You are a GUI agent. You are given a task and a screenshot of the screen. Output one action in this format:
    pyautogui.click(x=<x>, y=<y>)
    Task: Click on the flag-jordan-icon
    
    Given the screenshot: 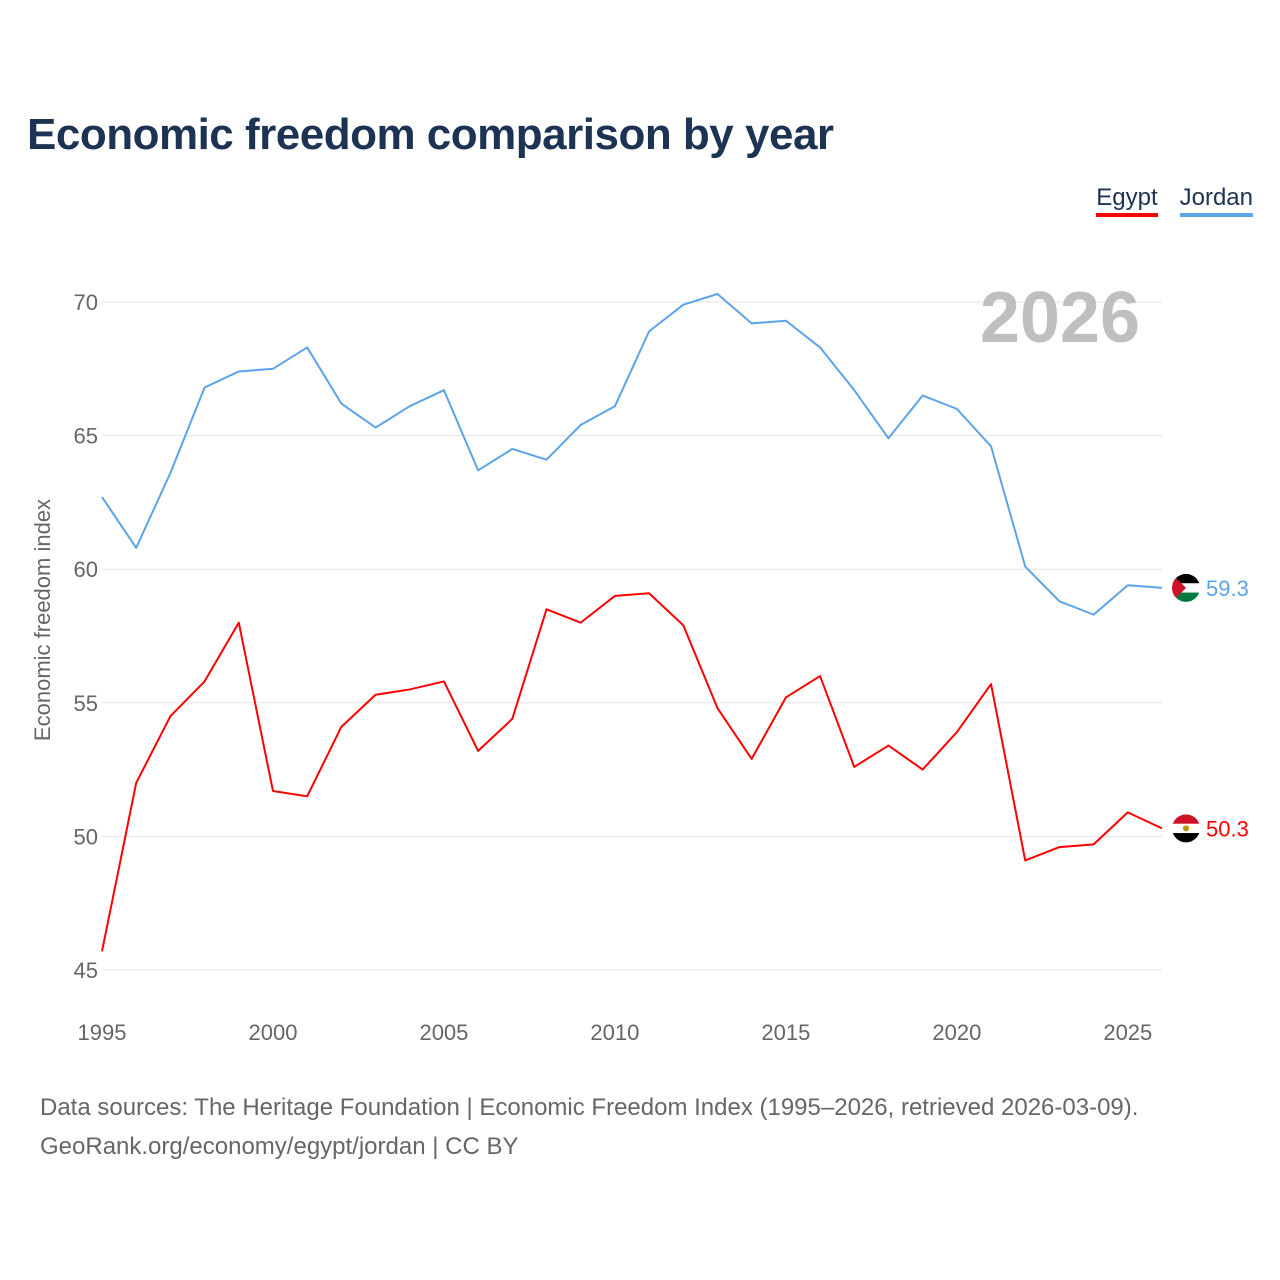 What is the action you would take?
    pyautogui.click(x=1186, y=587)
    